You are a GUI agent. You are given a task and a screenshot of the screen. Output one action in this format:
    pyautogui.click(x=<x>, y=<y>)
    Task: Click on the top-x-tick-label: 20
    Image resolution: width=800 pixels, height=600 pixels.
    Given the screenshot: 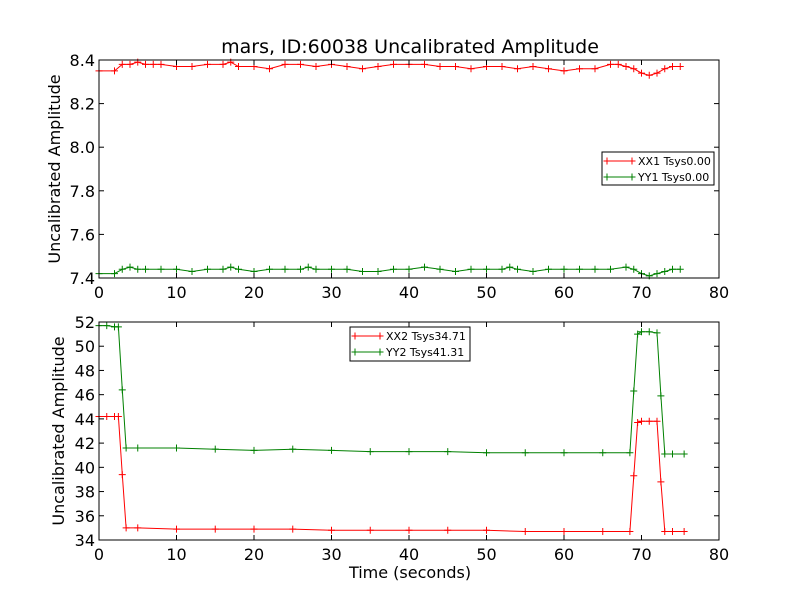 What is the action you would take?
    pyautogui.click(x=254, y=292)
    